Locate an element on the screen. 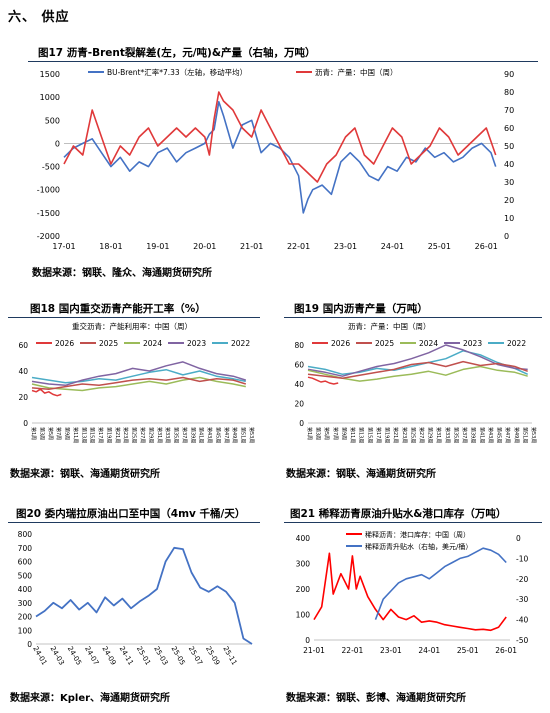  section-title: 六、 供应 is located at coordinates (39, 17).